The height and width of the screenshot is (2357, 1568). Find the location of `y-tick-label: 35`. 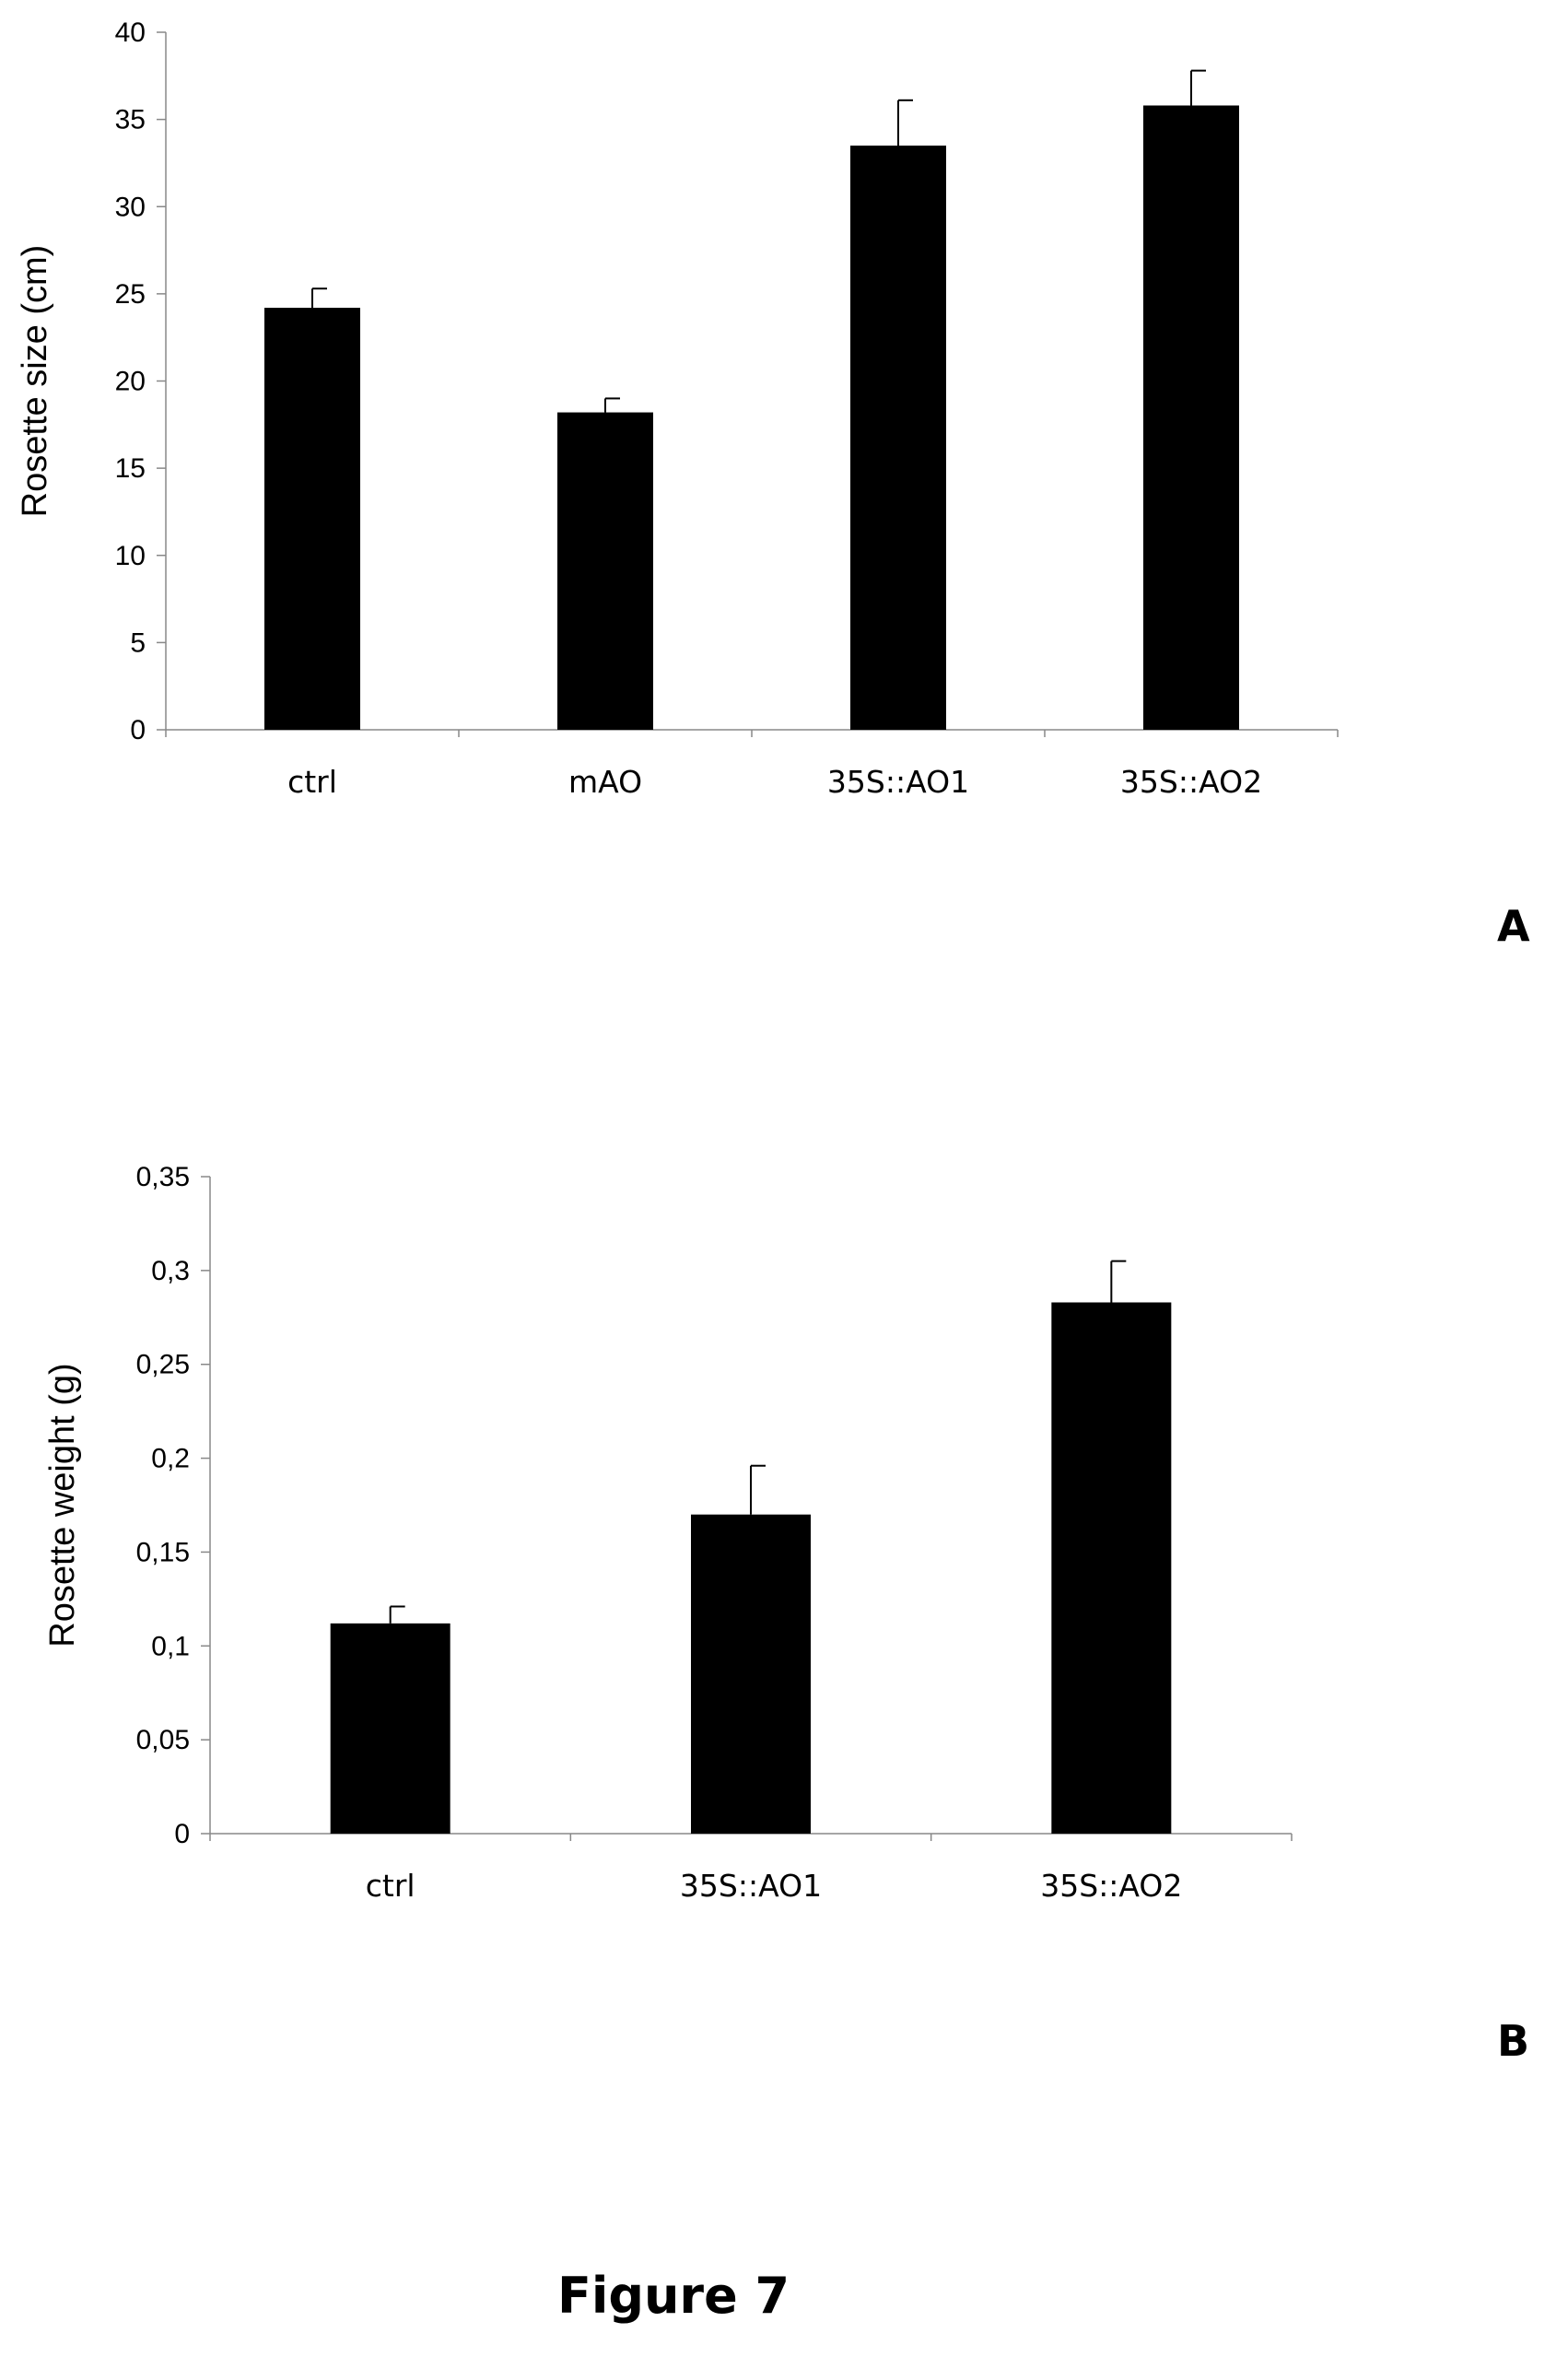

y-tick-label: 35 is located at coordinates (130, 120).